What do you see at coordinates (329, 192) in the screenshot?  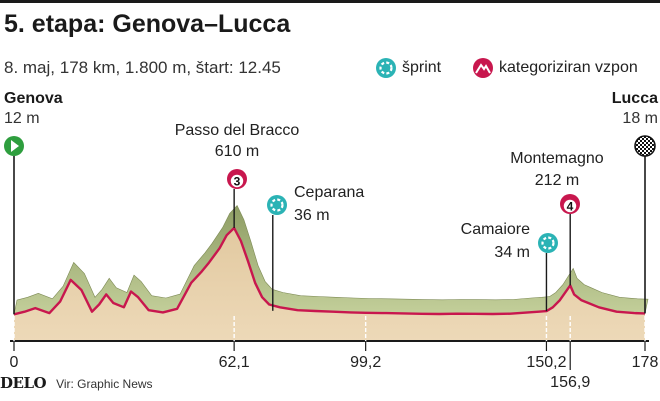 I see `point-name: Ceparana` at bounding box center [329, 192].